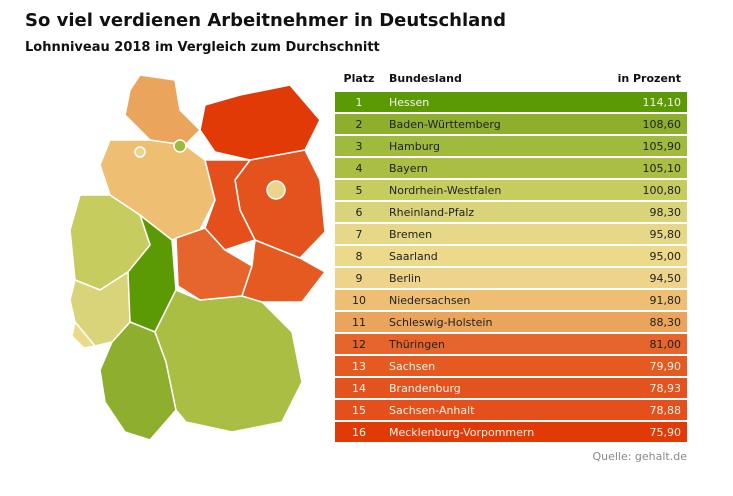  I want to click on state-cell: Hessen, so click(409, 102).